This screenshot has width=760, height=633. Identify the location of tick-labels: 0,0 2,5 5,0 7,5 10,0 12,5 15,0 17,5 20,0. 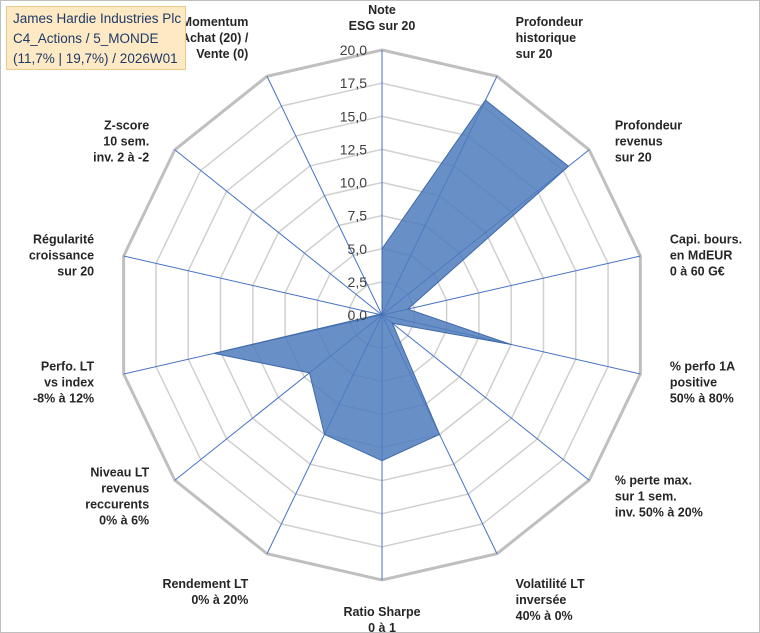
(353, 182).